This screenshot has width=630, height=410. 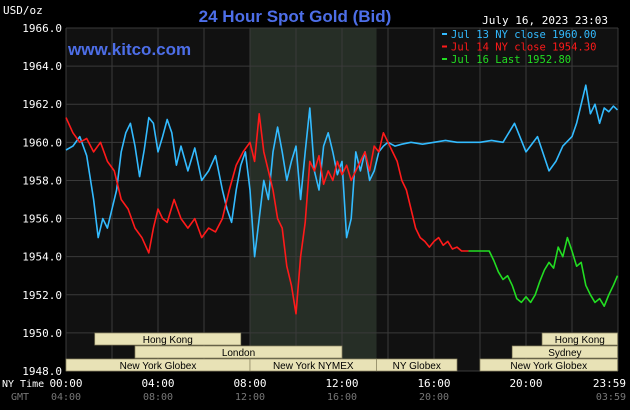 I want to click on x-tick-label-ny: 16:00, so click(x=433, y=383).